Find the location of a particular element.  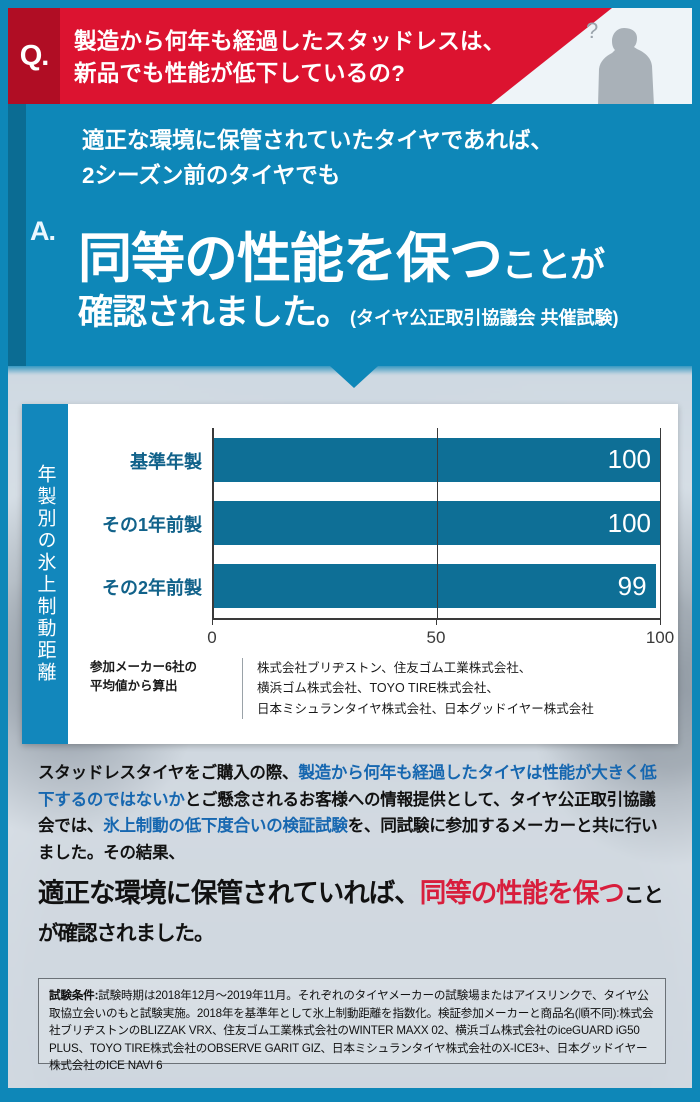

answer-headline-note: (タイヤ公正取引協議会 共催試験) is located at coordinates (484, 318).